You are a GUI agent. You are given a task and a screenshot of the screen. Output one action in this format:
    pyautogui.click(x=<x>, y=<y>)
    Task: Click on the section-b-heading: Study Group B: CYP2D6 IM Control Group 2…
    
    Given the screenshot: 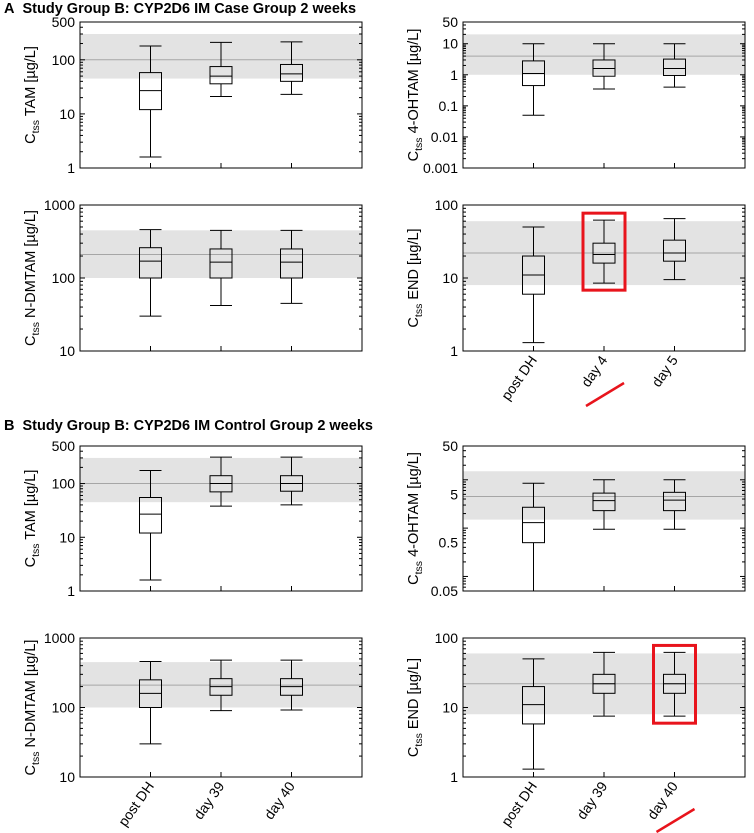 What is the action you would take?
    pyautogui.click(x=197, y=426)
    